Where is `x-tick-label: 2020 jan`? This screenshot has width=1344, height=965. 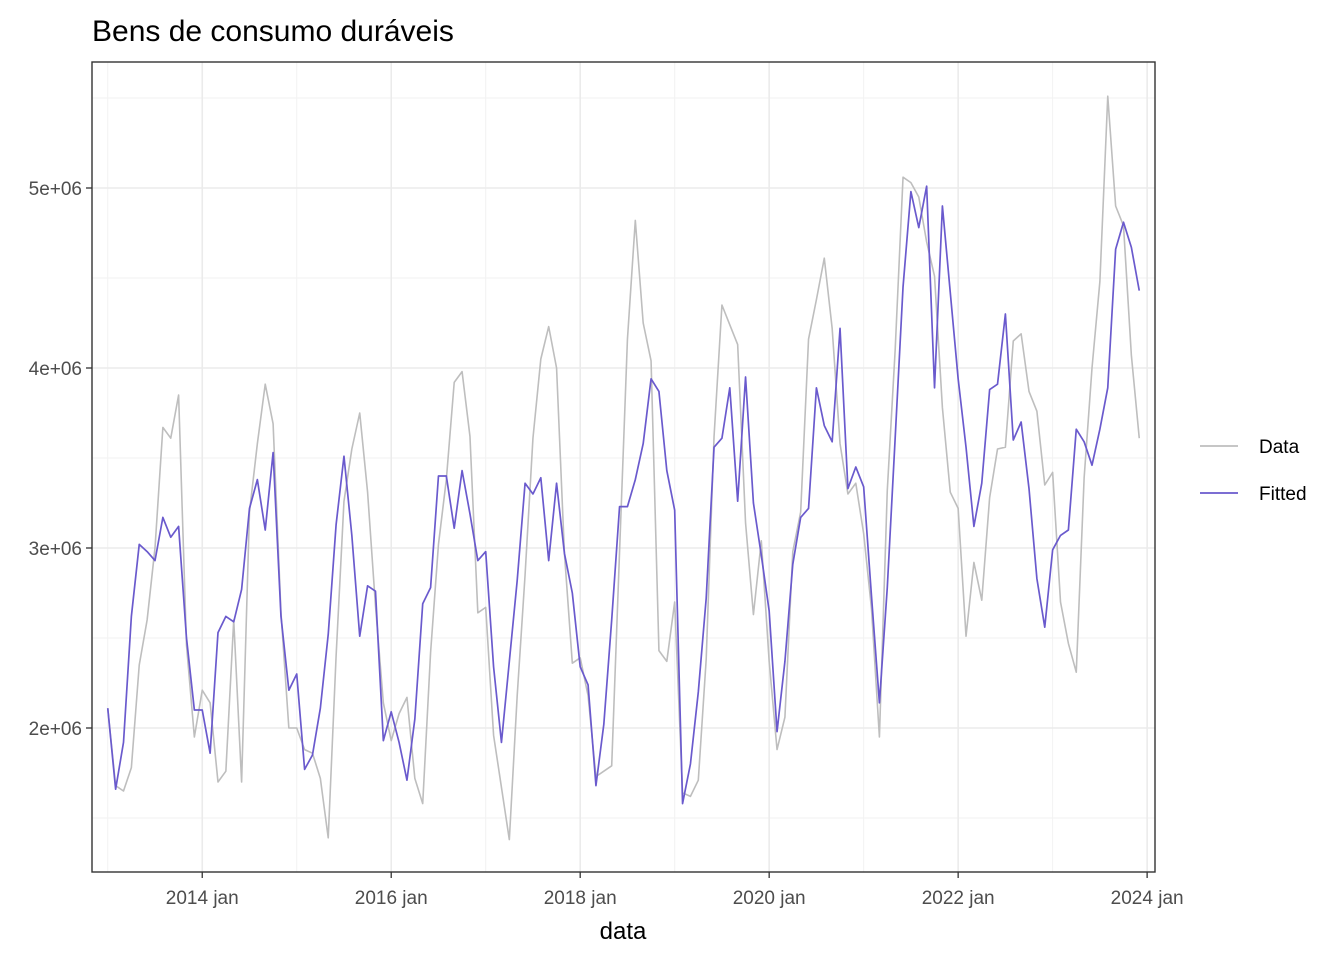
x-tick-label: 2020 jan is located at coordinates (769, 898).